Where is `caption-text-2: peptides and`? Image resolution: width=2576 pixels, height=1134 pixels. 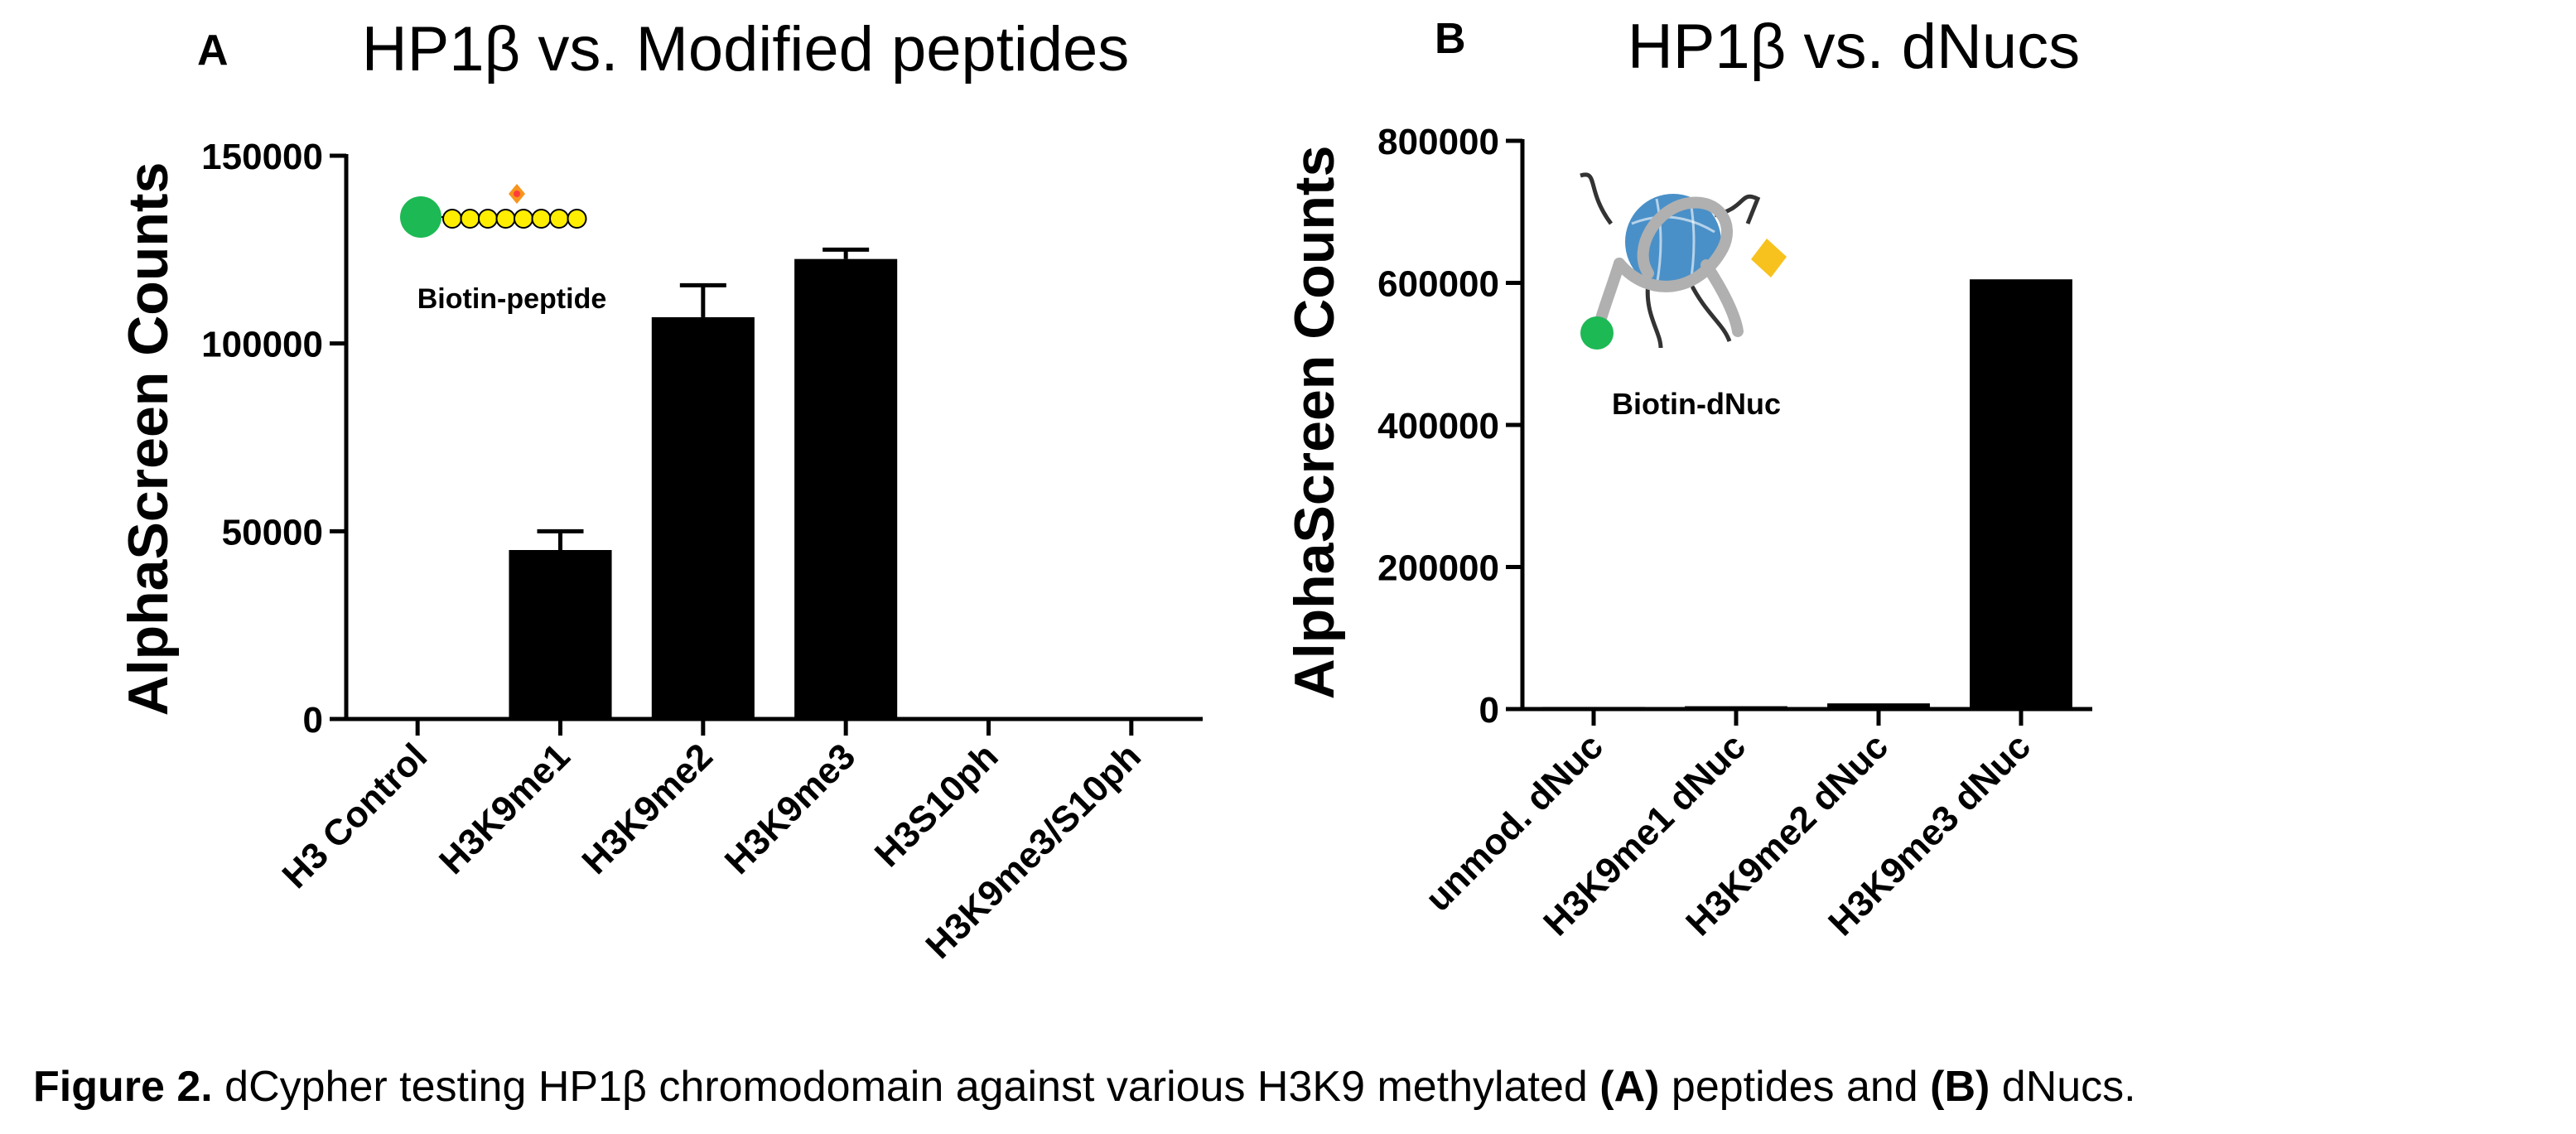 caption-text-2: peptides and is located at coordinates (1795, 1087).